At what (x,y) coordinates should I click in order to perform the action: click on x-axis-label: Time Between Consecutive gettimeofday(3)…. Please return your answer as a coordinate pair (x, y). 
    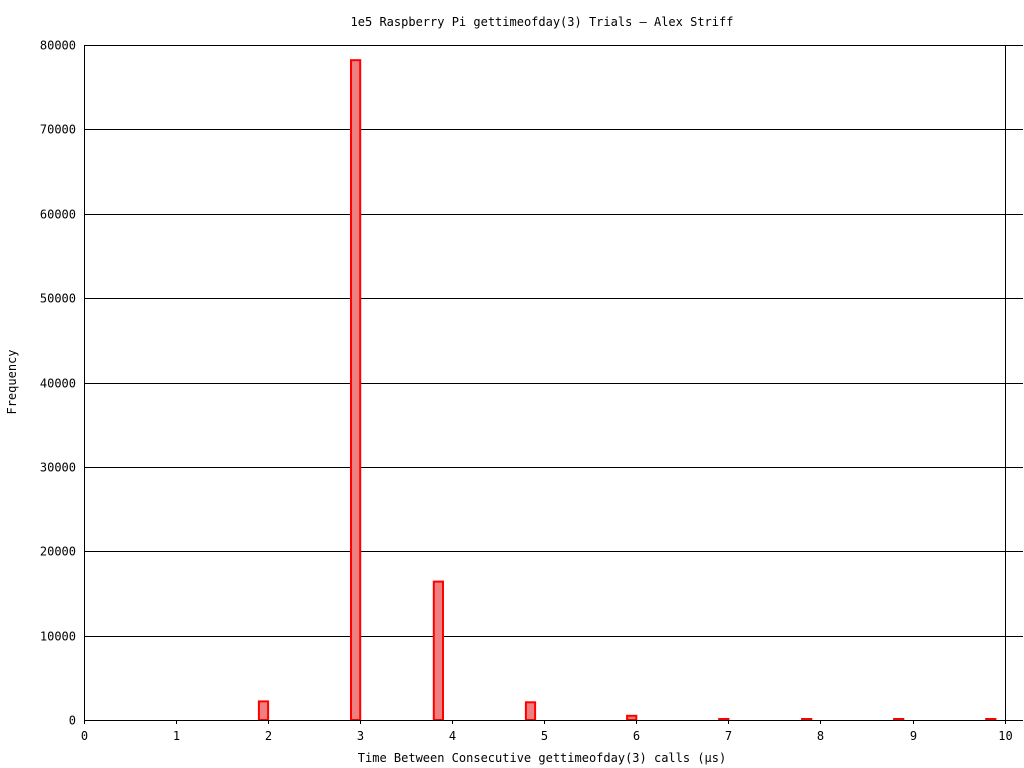
    Looking at the image, I should click on (542, 758).